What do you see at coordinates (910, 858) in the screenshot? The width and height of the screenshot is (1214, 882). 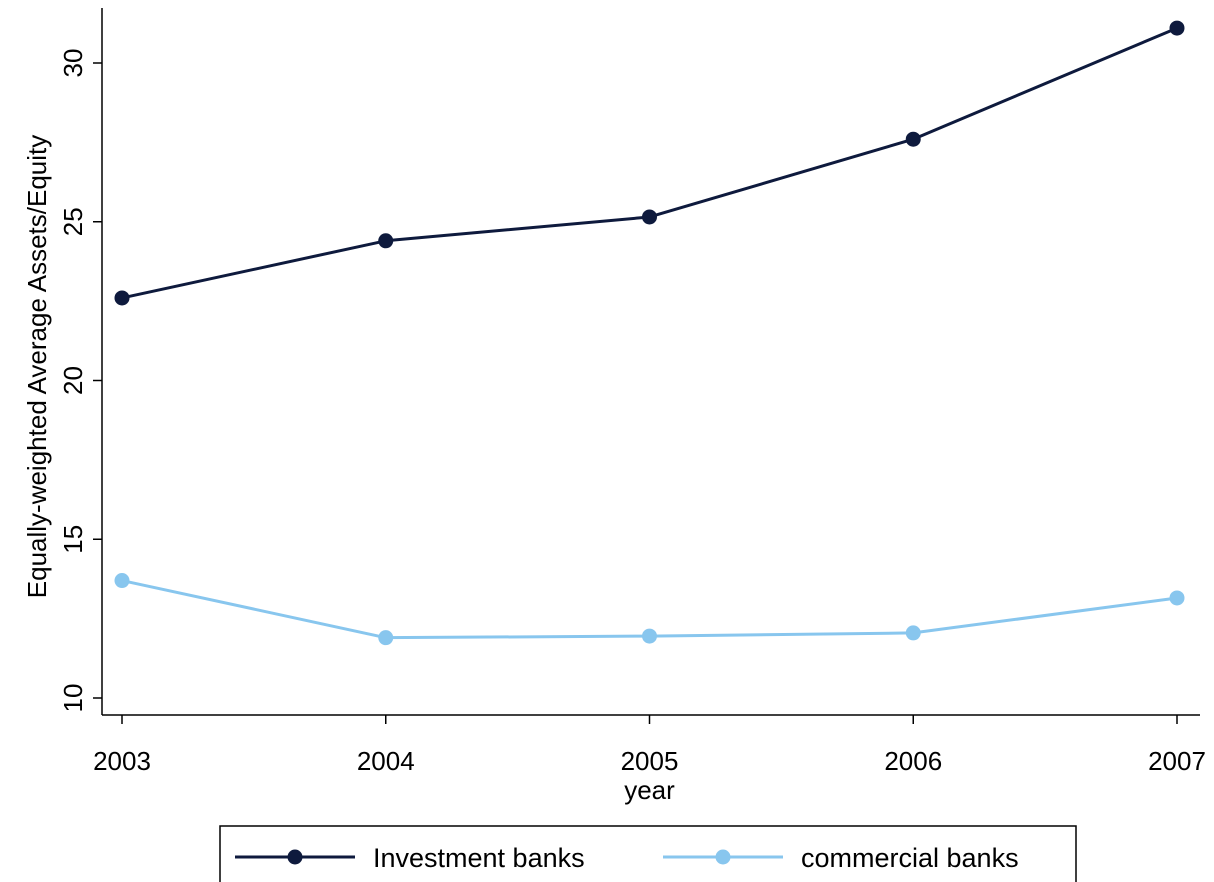 I see `legend-label: commercial banks` at bounding box center [910, 858].